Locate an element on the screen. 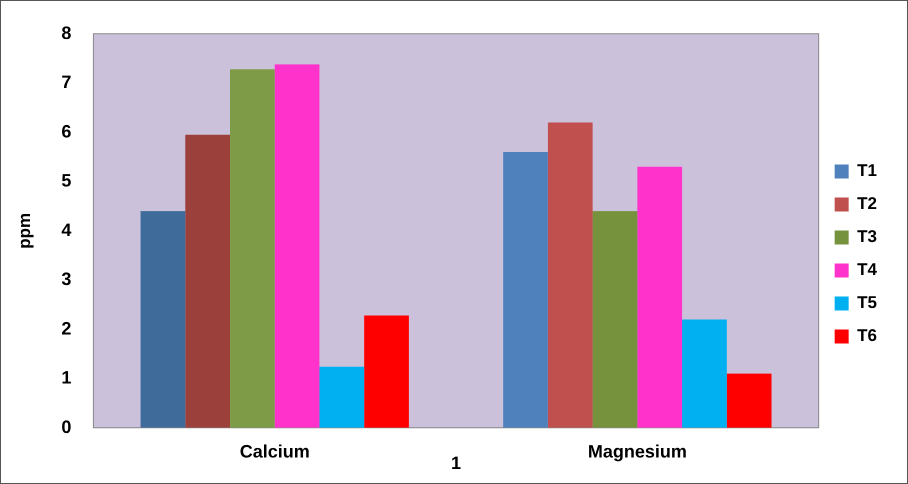 The image size is (908, 484). legend-label: T6 is located at coordinates (867, 336).